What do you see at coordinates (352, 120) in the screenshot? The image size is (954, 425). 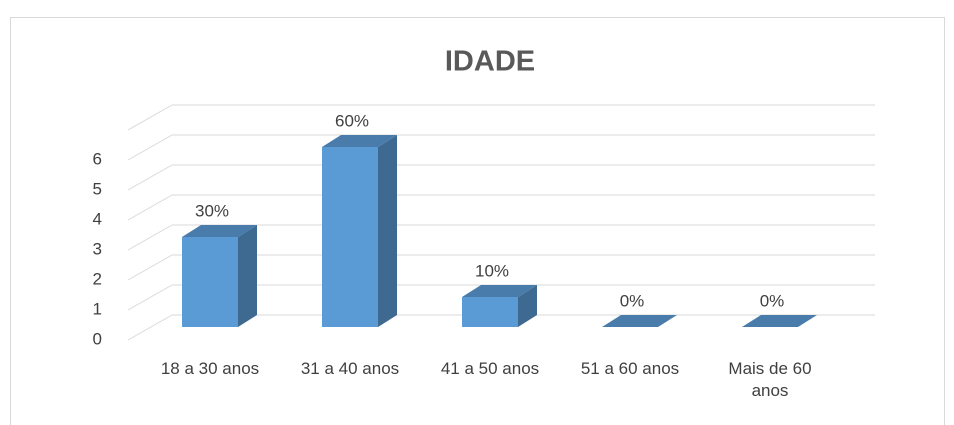 I see `value-label: 60%` at bounding box center [352, 120].